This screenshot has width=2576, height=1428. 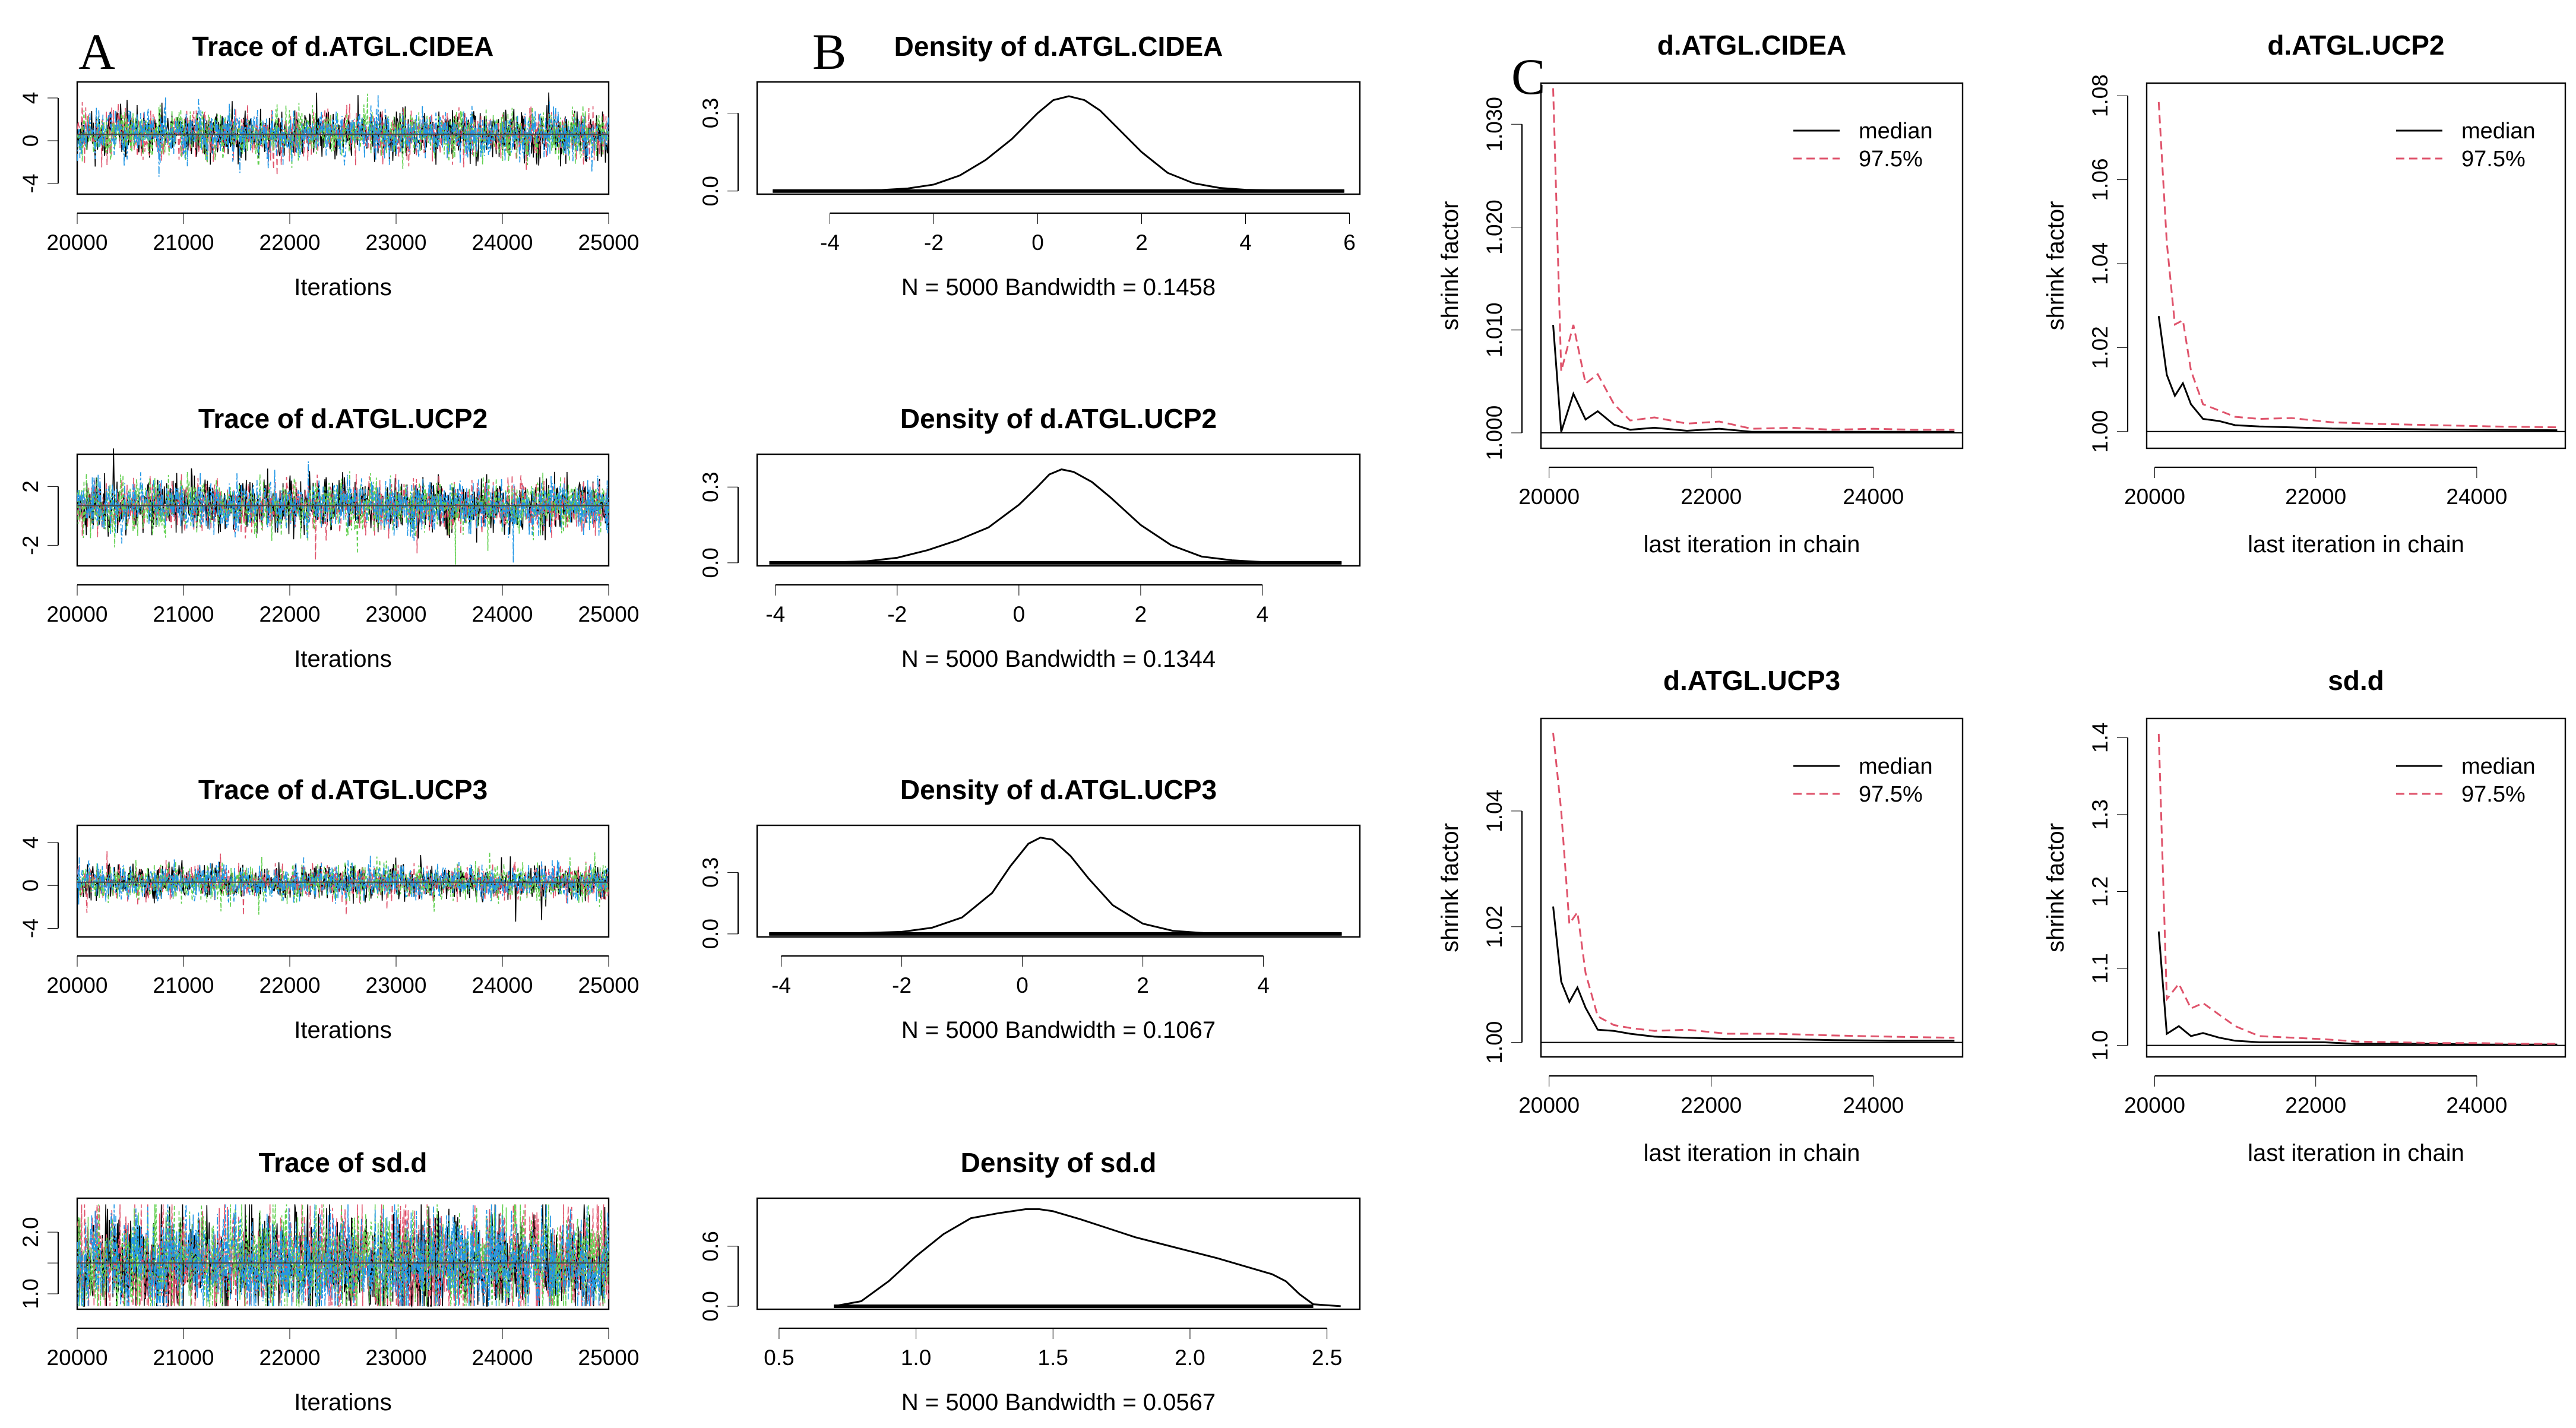 What do you see at coordinates (1058, 1030) in the screenshot?
I see `x-axis-label: N = 5000 Bandwidth = 0.1067` at bounding box center [1058, 1030].